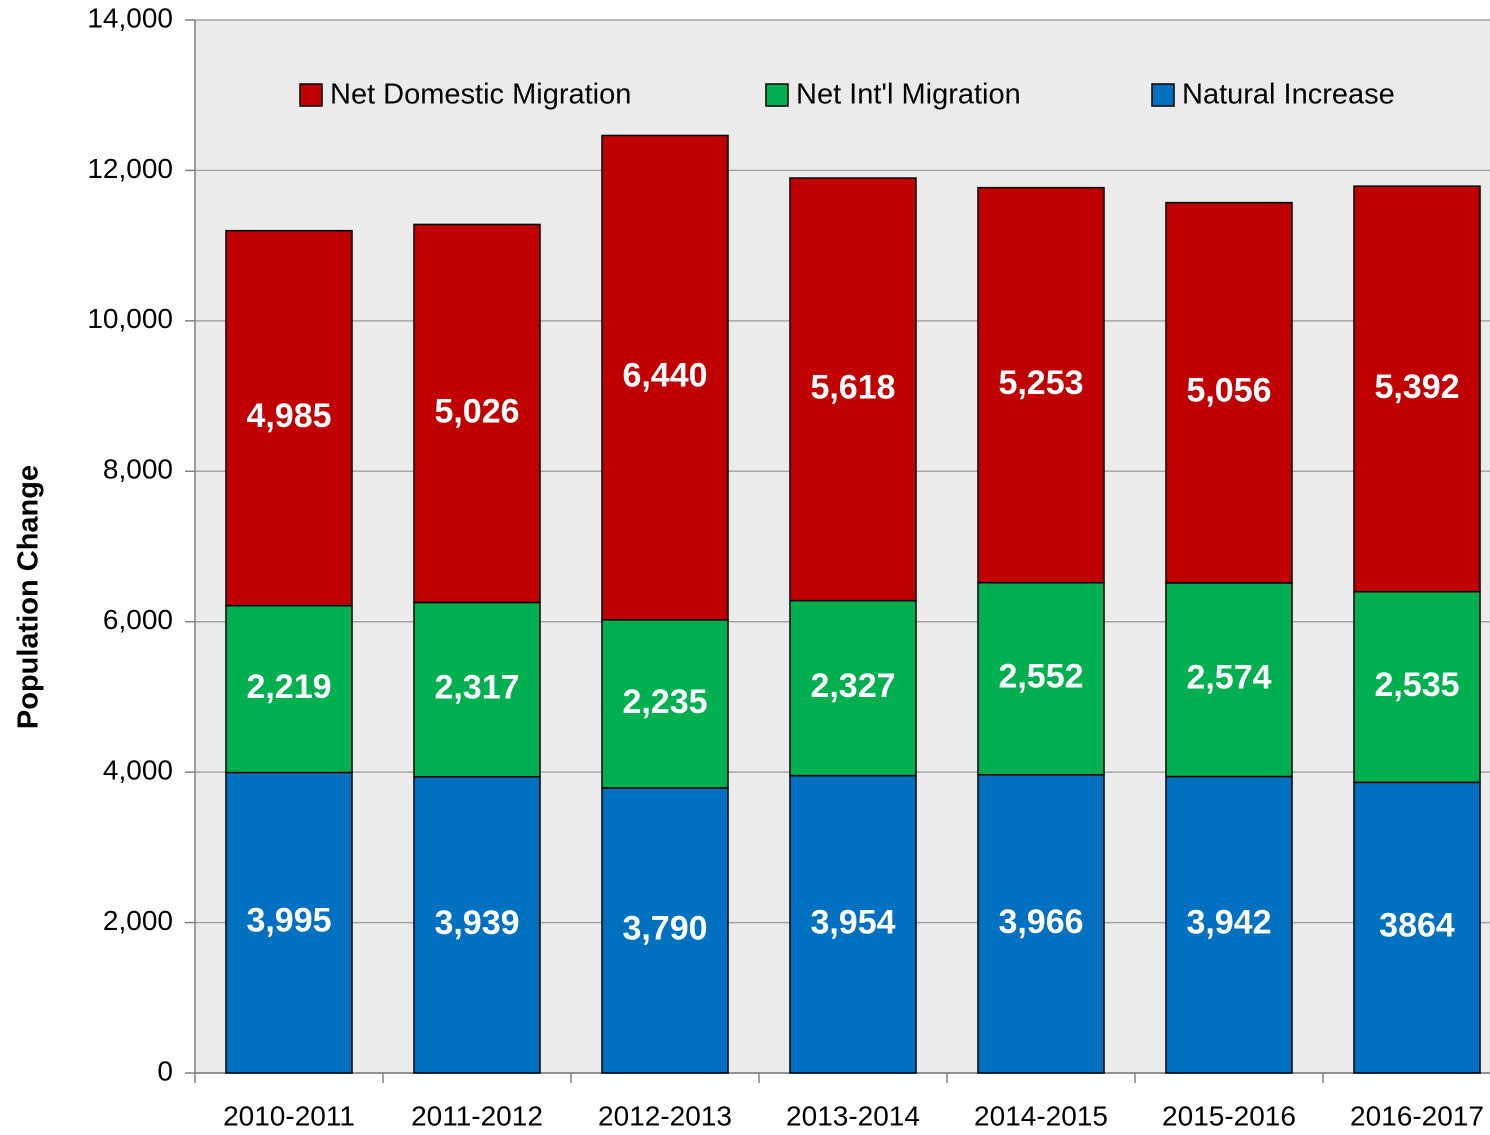  I want to click on y-axis-title: Population Change, so click(29, 597).